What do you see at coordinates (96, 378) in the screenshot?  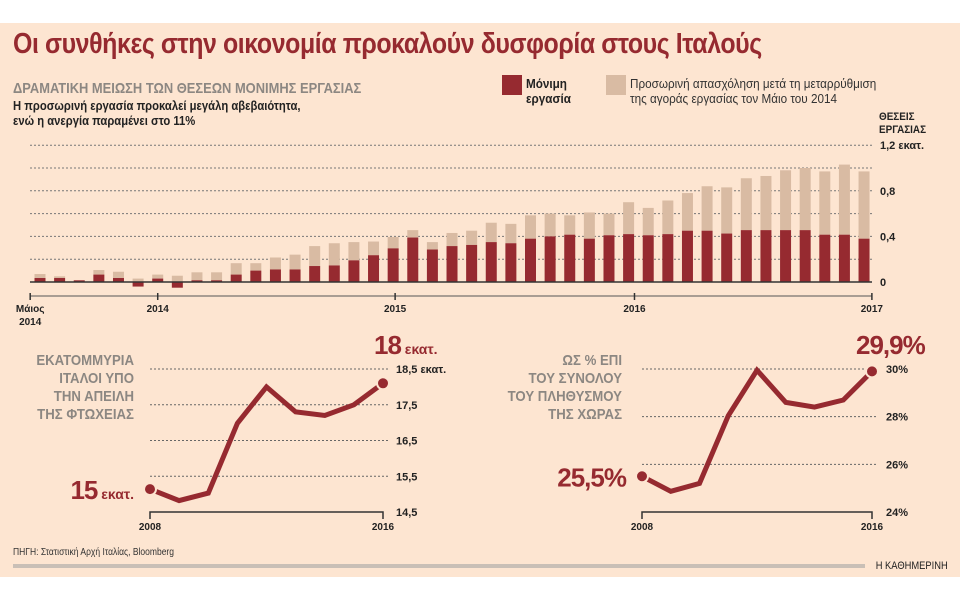 I see `label-line: ΙΤΑΛΟΙ ΥΠΟ` at bounding box center [96, 378].